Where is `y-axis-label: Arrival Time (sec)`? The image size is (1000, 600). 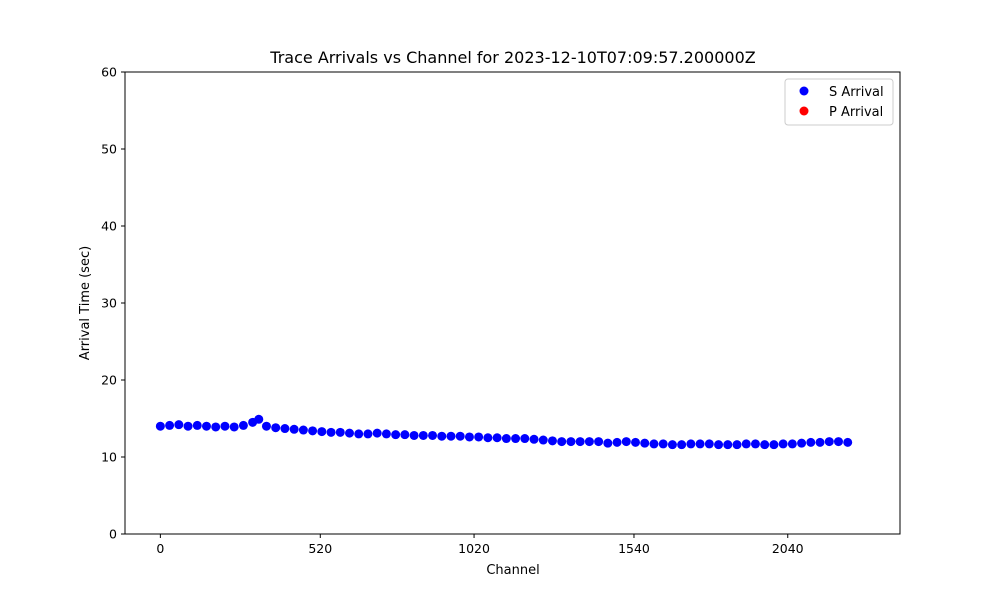
y-axis-label: Arrival Time (sec) is located at coordinates (85, 303).